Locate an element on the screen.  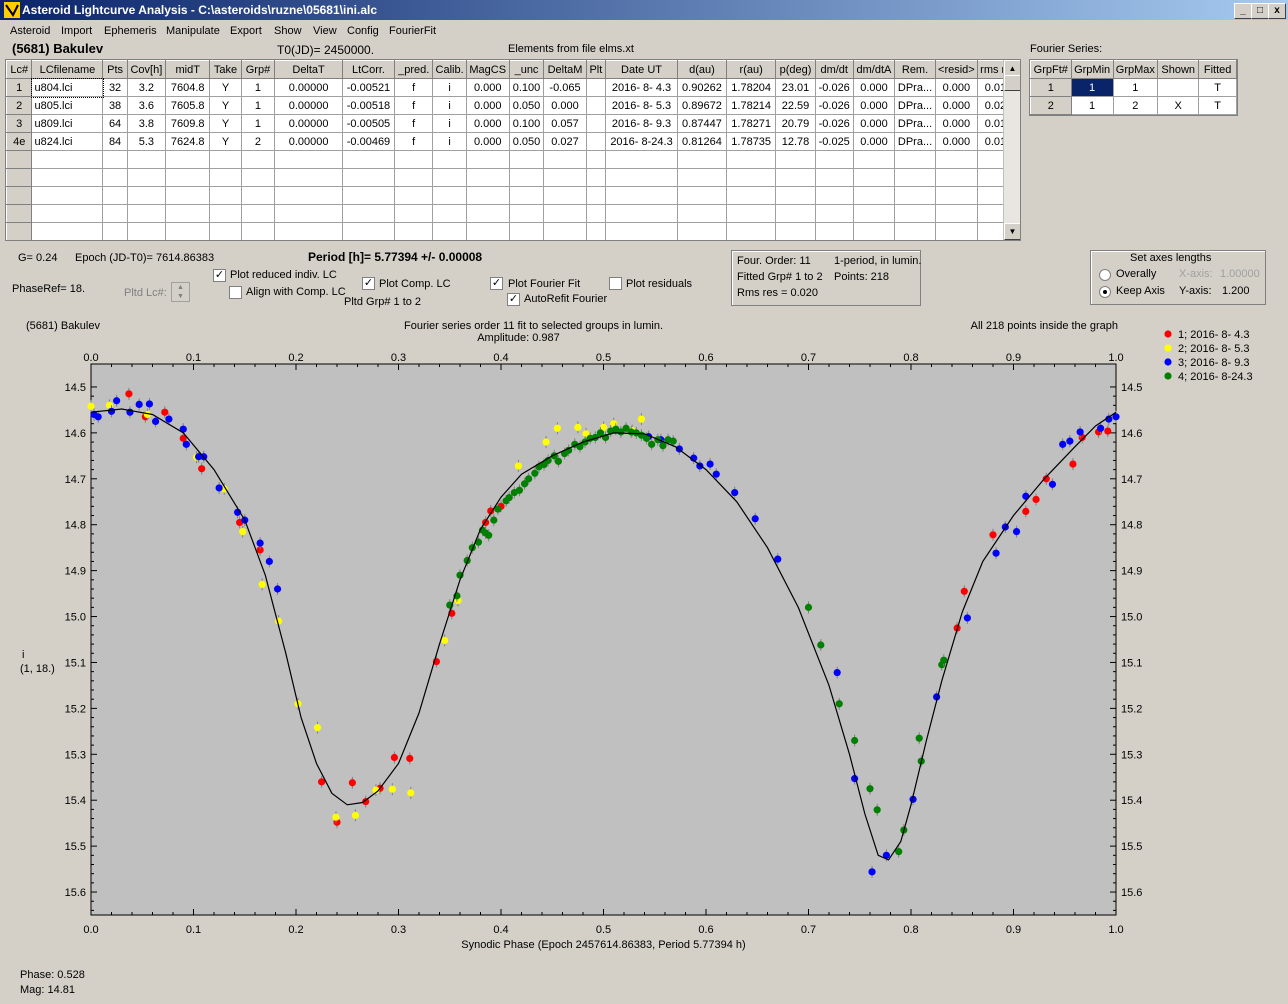
column-header: Plt is located at coordinates (596, 69).